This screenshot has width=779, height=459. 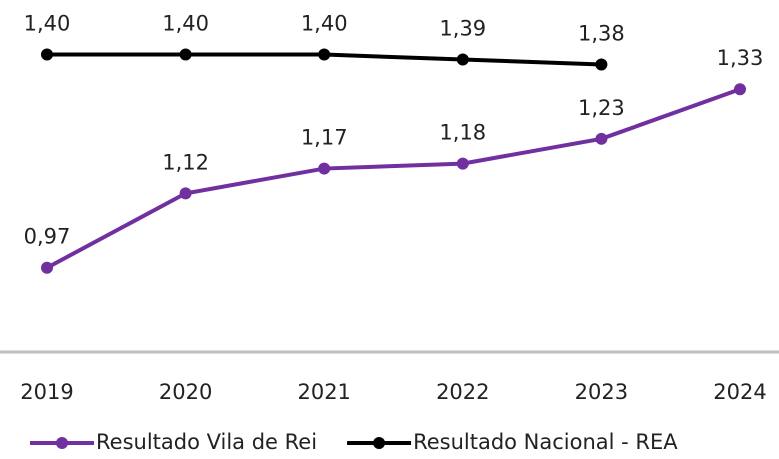 What do you see at coordinates (185, 392) in the screenshot?
I see `x-tick-label: 2020` at bounding box center [185, 392].